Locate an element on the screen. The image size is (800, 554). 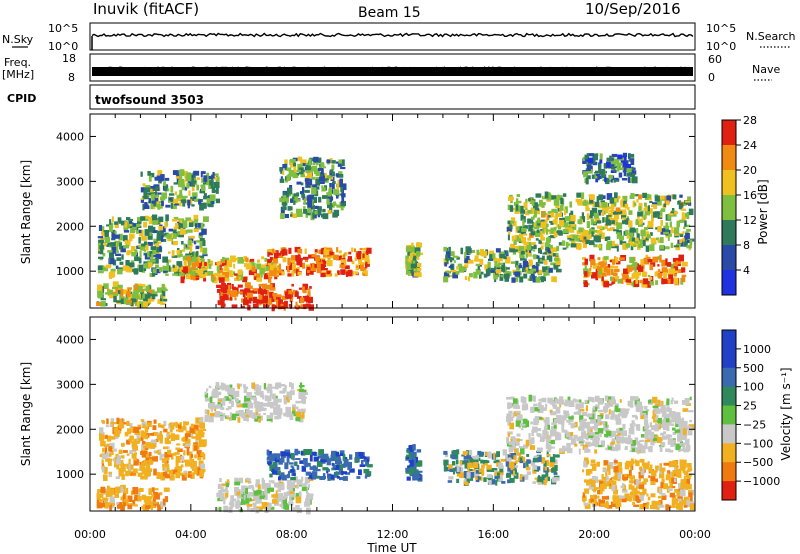
station-title: Inuvik (fitACF) is located at coordinates (146, 9).